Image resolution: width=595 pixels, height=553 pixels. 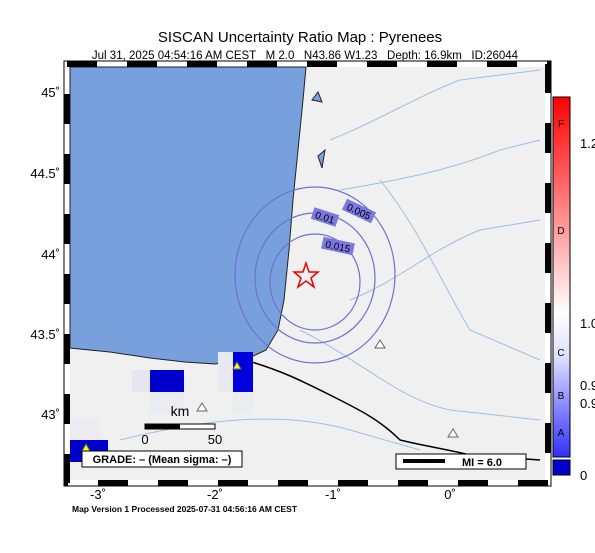 I want to click on colorbar-value: 1.0, so click(x=587, y=323).